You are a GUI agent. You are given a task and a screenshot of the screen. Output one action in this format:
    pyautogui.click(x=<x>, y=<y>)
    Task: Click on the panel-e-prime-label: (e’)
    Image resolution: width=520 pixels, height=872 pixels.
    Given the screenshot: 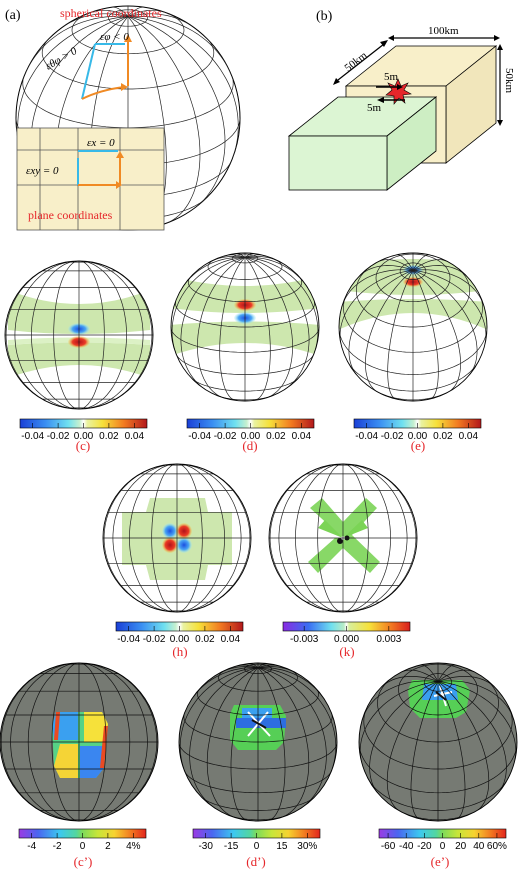 What is the action you would take?
    pyautogui.click(x=440, y=861)
    